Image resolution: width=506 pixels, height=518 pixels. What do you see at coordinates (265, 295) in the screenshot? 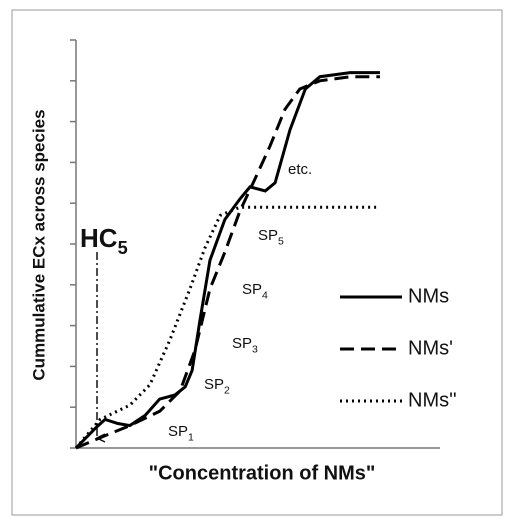
I see `annotation-subscript: 4` at bounding box center [265, 295].